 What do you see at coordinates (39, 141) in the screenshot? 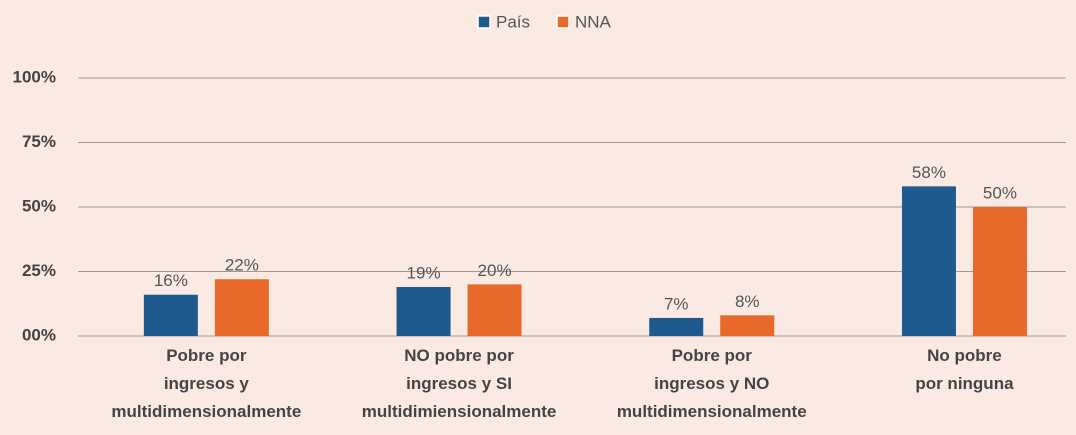
I see `y-tick-label: 75%` at bounding box center [39, 141].